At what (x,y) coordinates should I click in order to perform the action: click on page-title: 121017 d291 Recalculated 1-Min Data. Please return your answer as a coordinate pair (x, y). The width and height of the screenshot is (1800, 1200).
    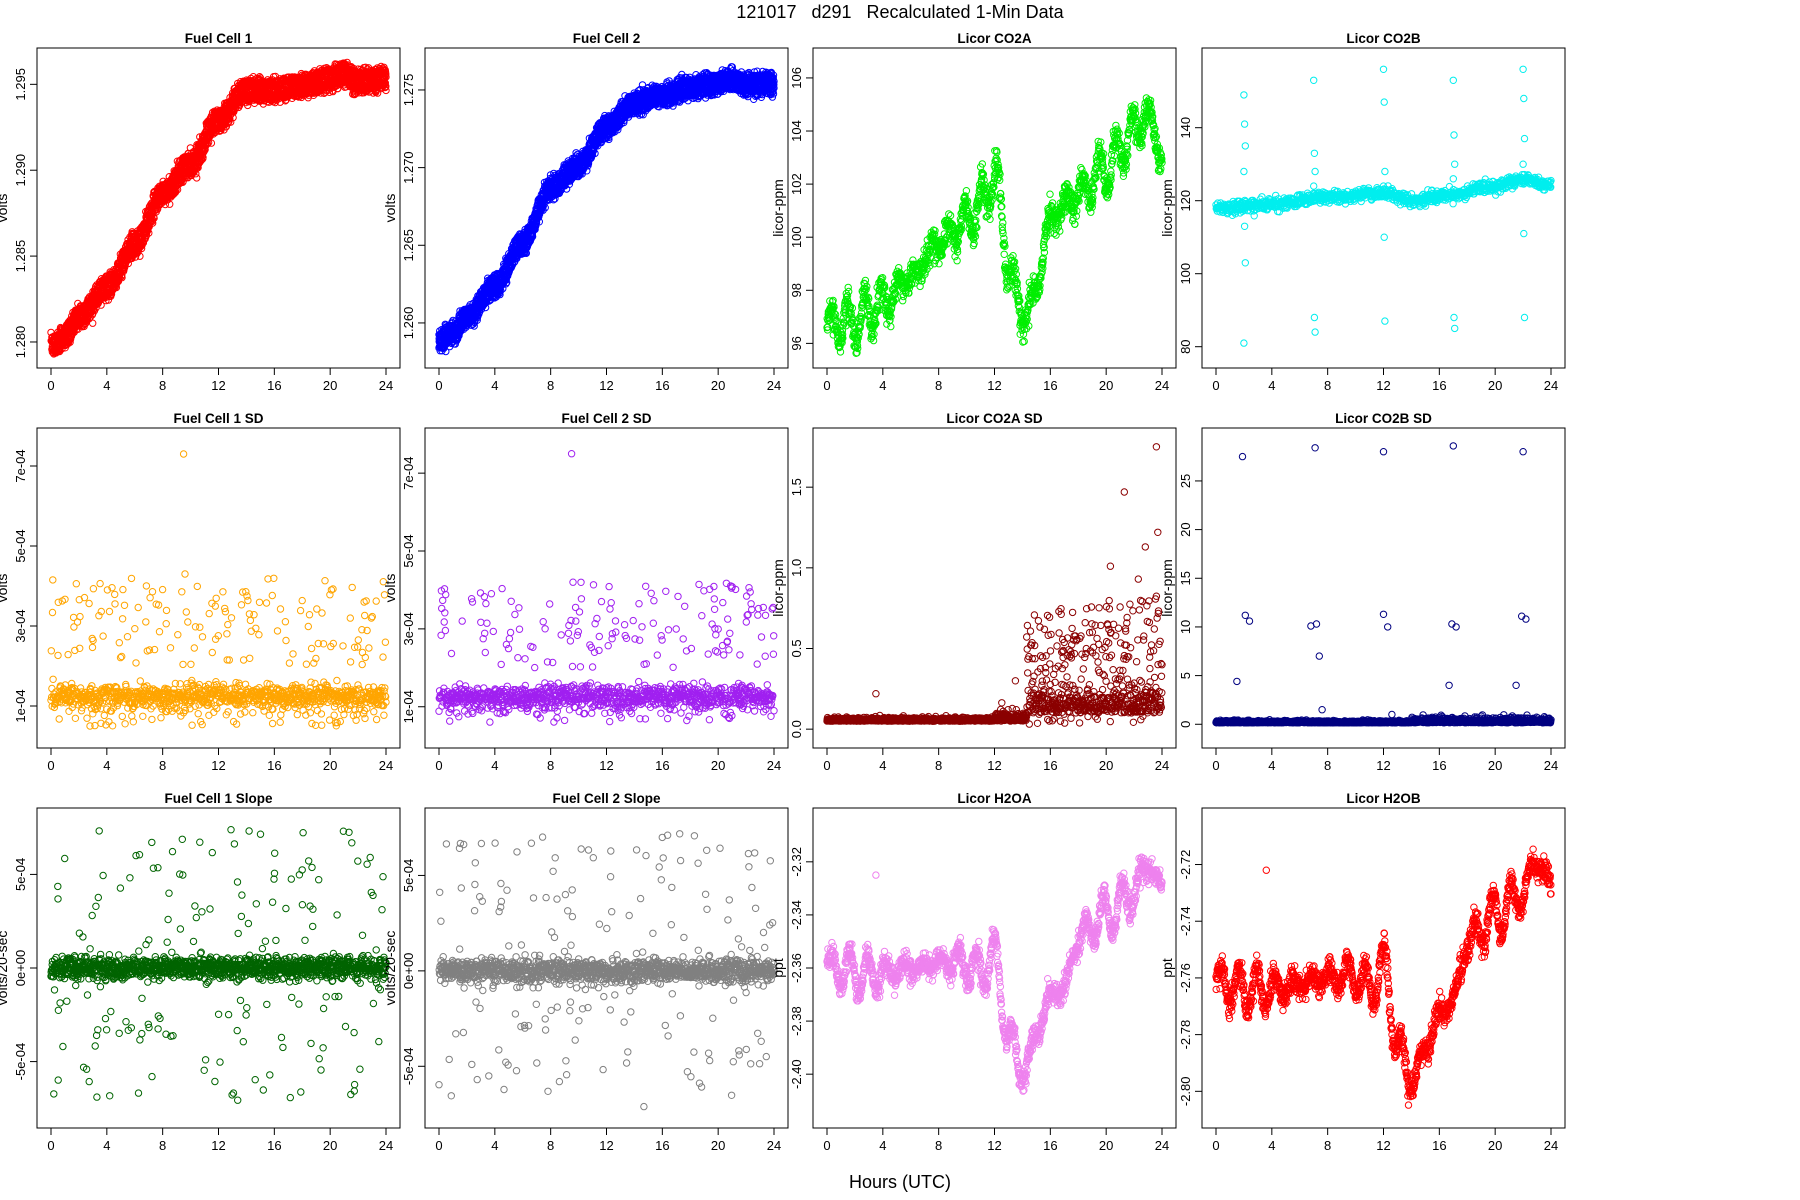
    Looking at the image, I should click on (900, 12).